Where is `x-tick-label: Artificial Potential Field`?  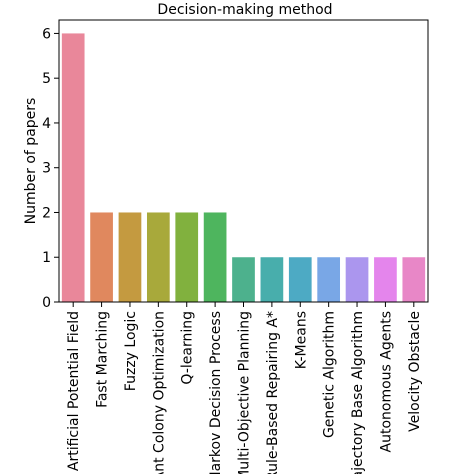 x-tick-label: Artificial Potential Field is located at coordinates (74, 391).